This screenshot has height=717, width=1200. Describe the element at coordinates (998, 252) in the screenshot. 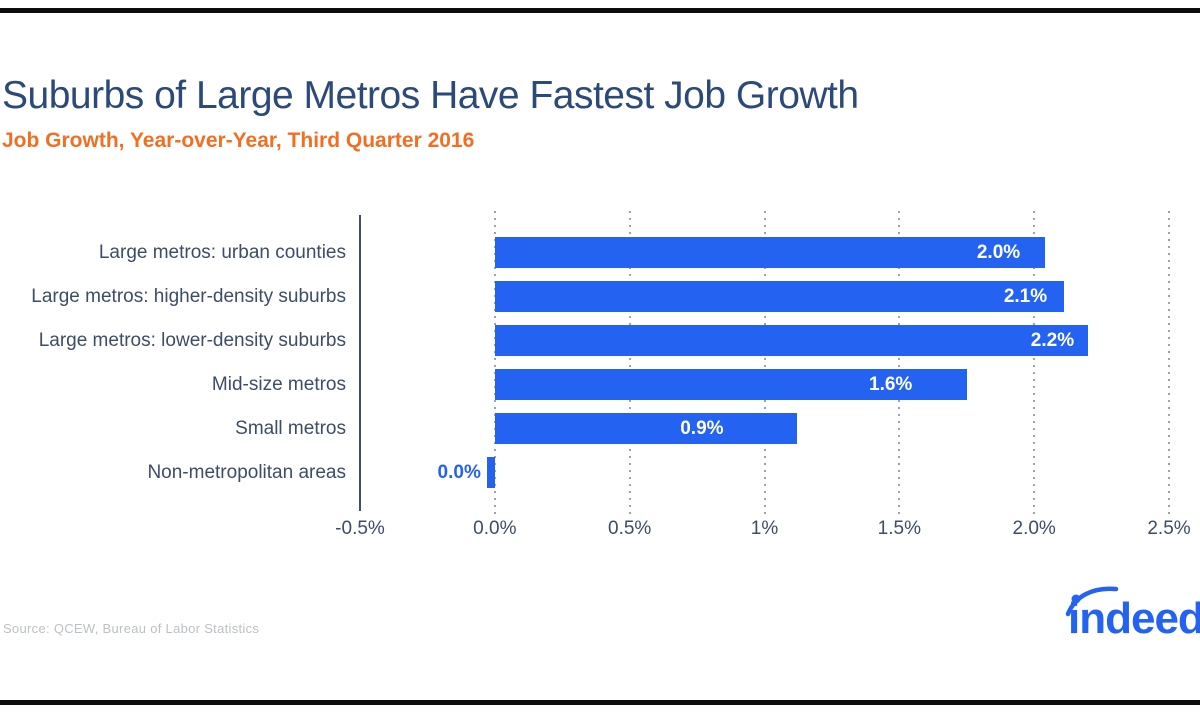

I see `bar-value-label: 2.0%` at that location.